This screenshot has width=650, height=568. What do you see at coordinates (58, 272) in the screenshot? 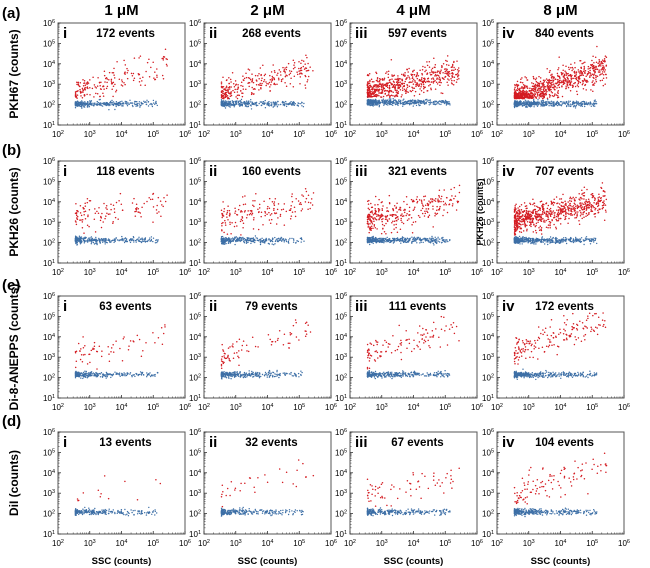
I see `x-tick-label: 102` at bounding box center [58, 272].